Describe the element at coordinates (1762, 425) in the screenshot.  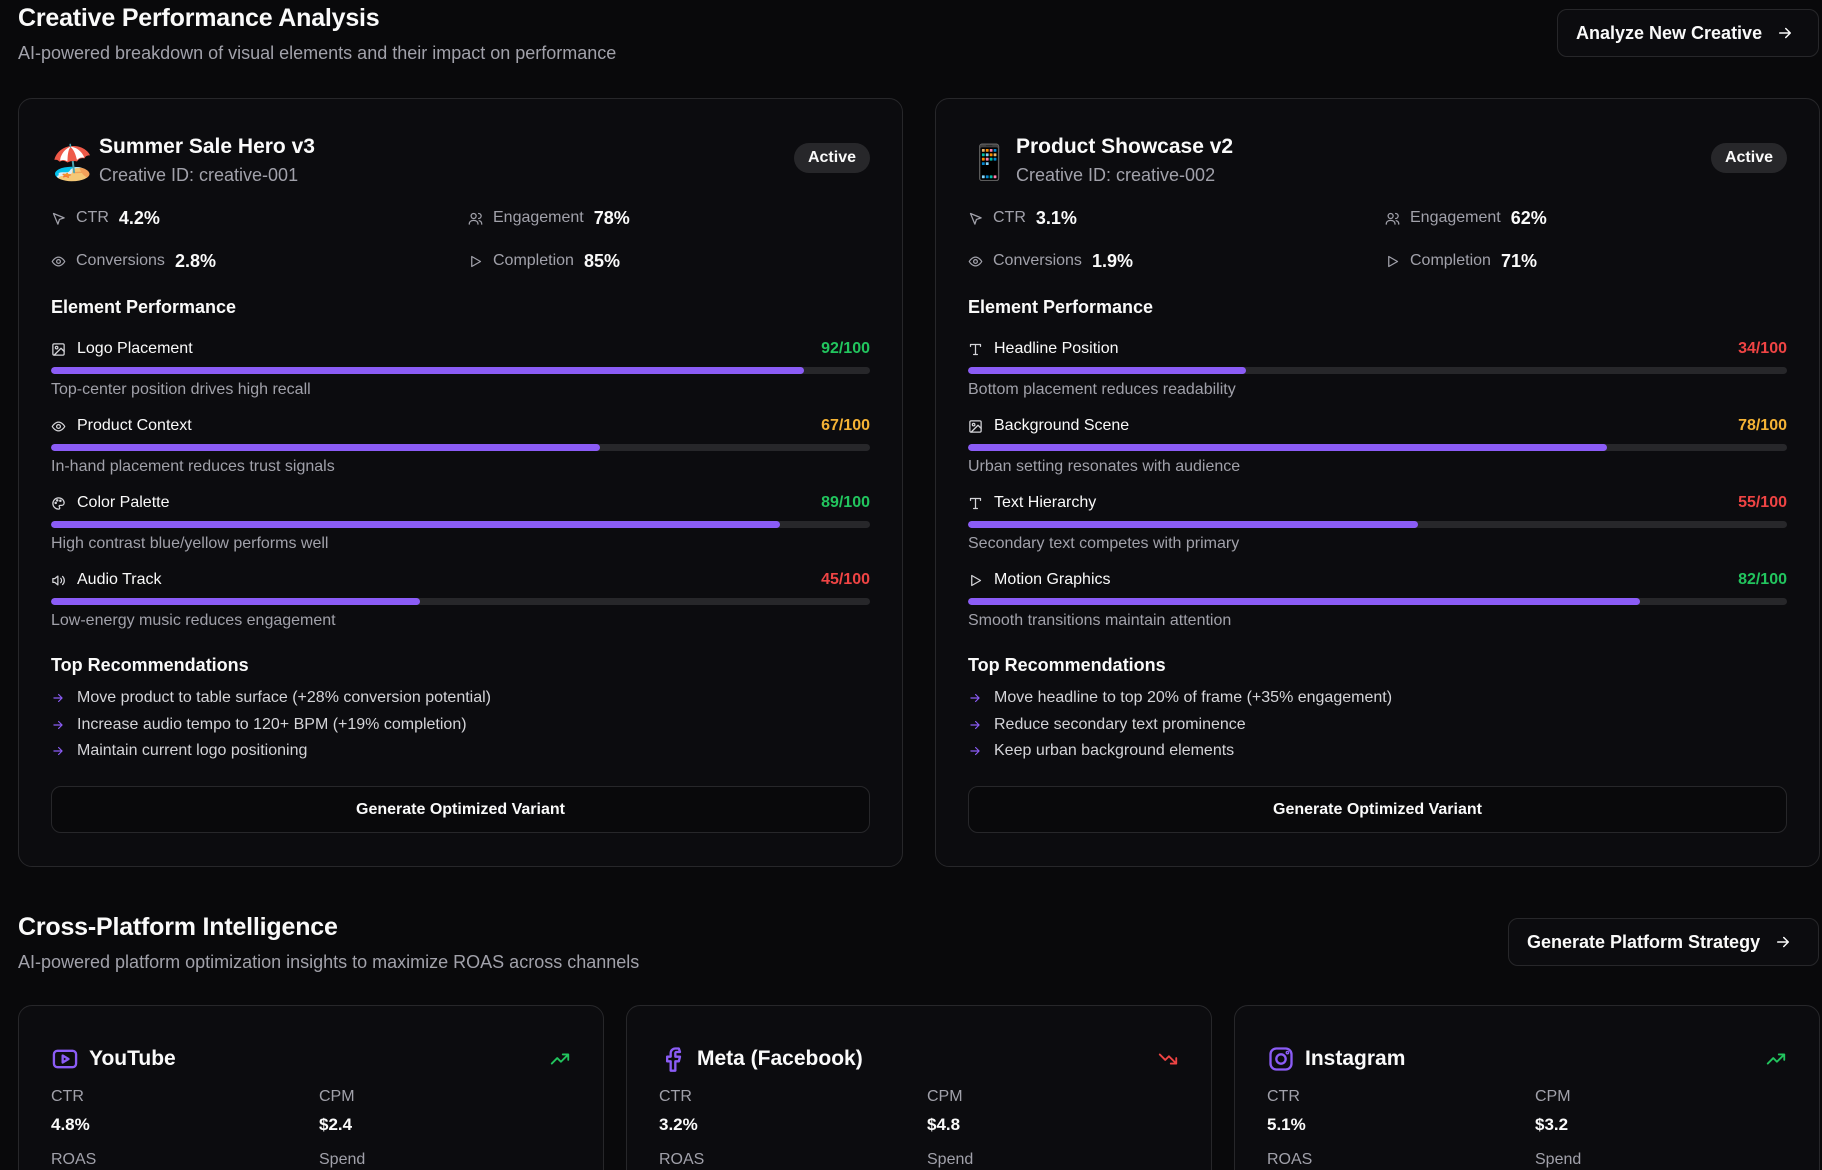
I see `element-score: 78/100` at that location.